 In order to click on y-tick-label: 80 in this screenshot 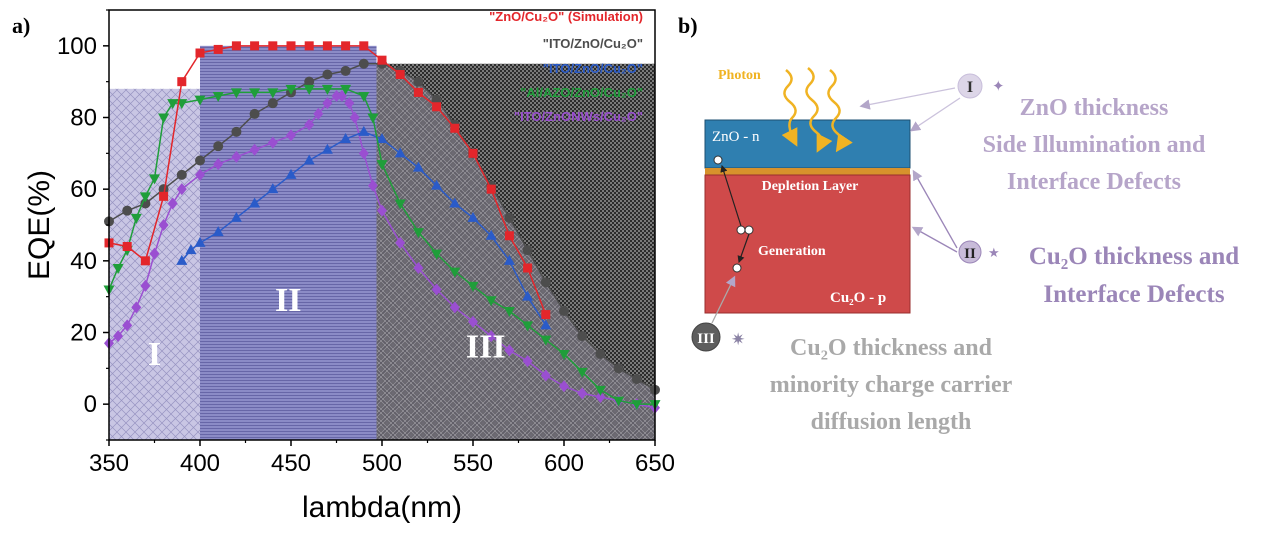, I will do `click(83, 118)`.